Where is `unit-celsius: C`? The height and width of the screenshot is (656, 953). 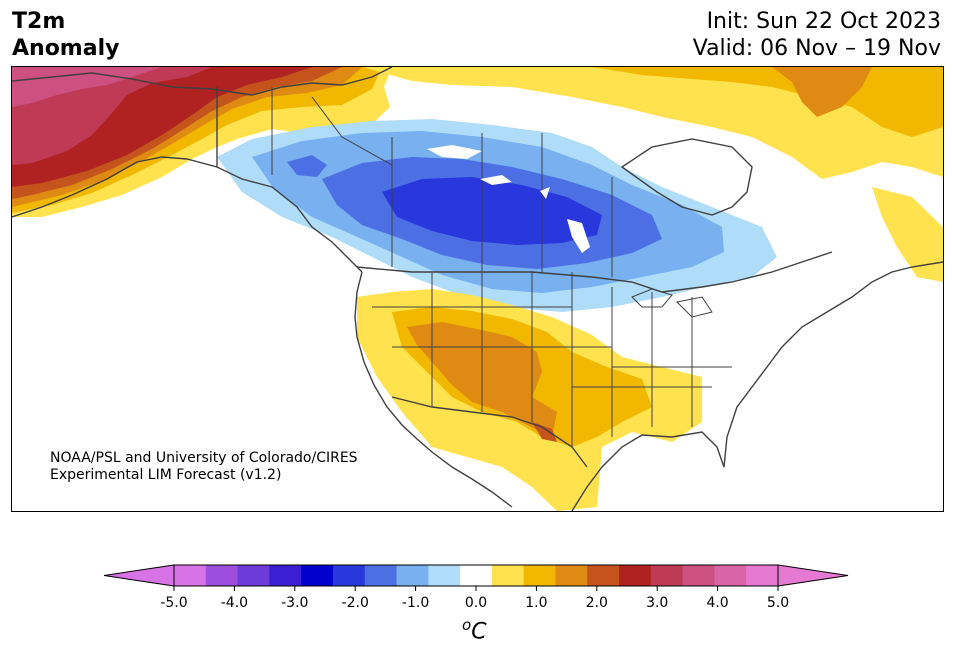
unit-celsius: C is located at coordinates (479, 632).